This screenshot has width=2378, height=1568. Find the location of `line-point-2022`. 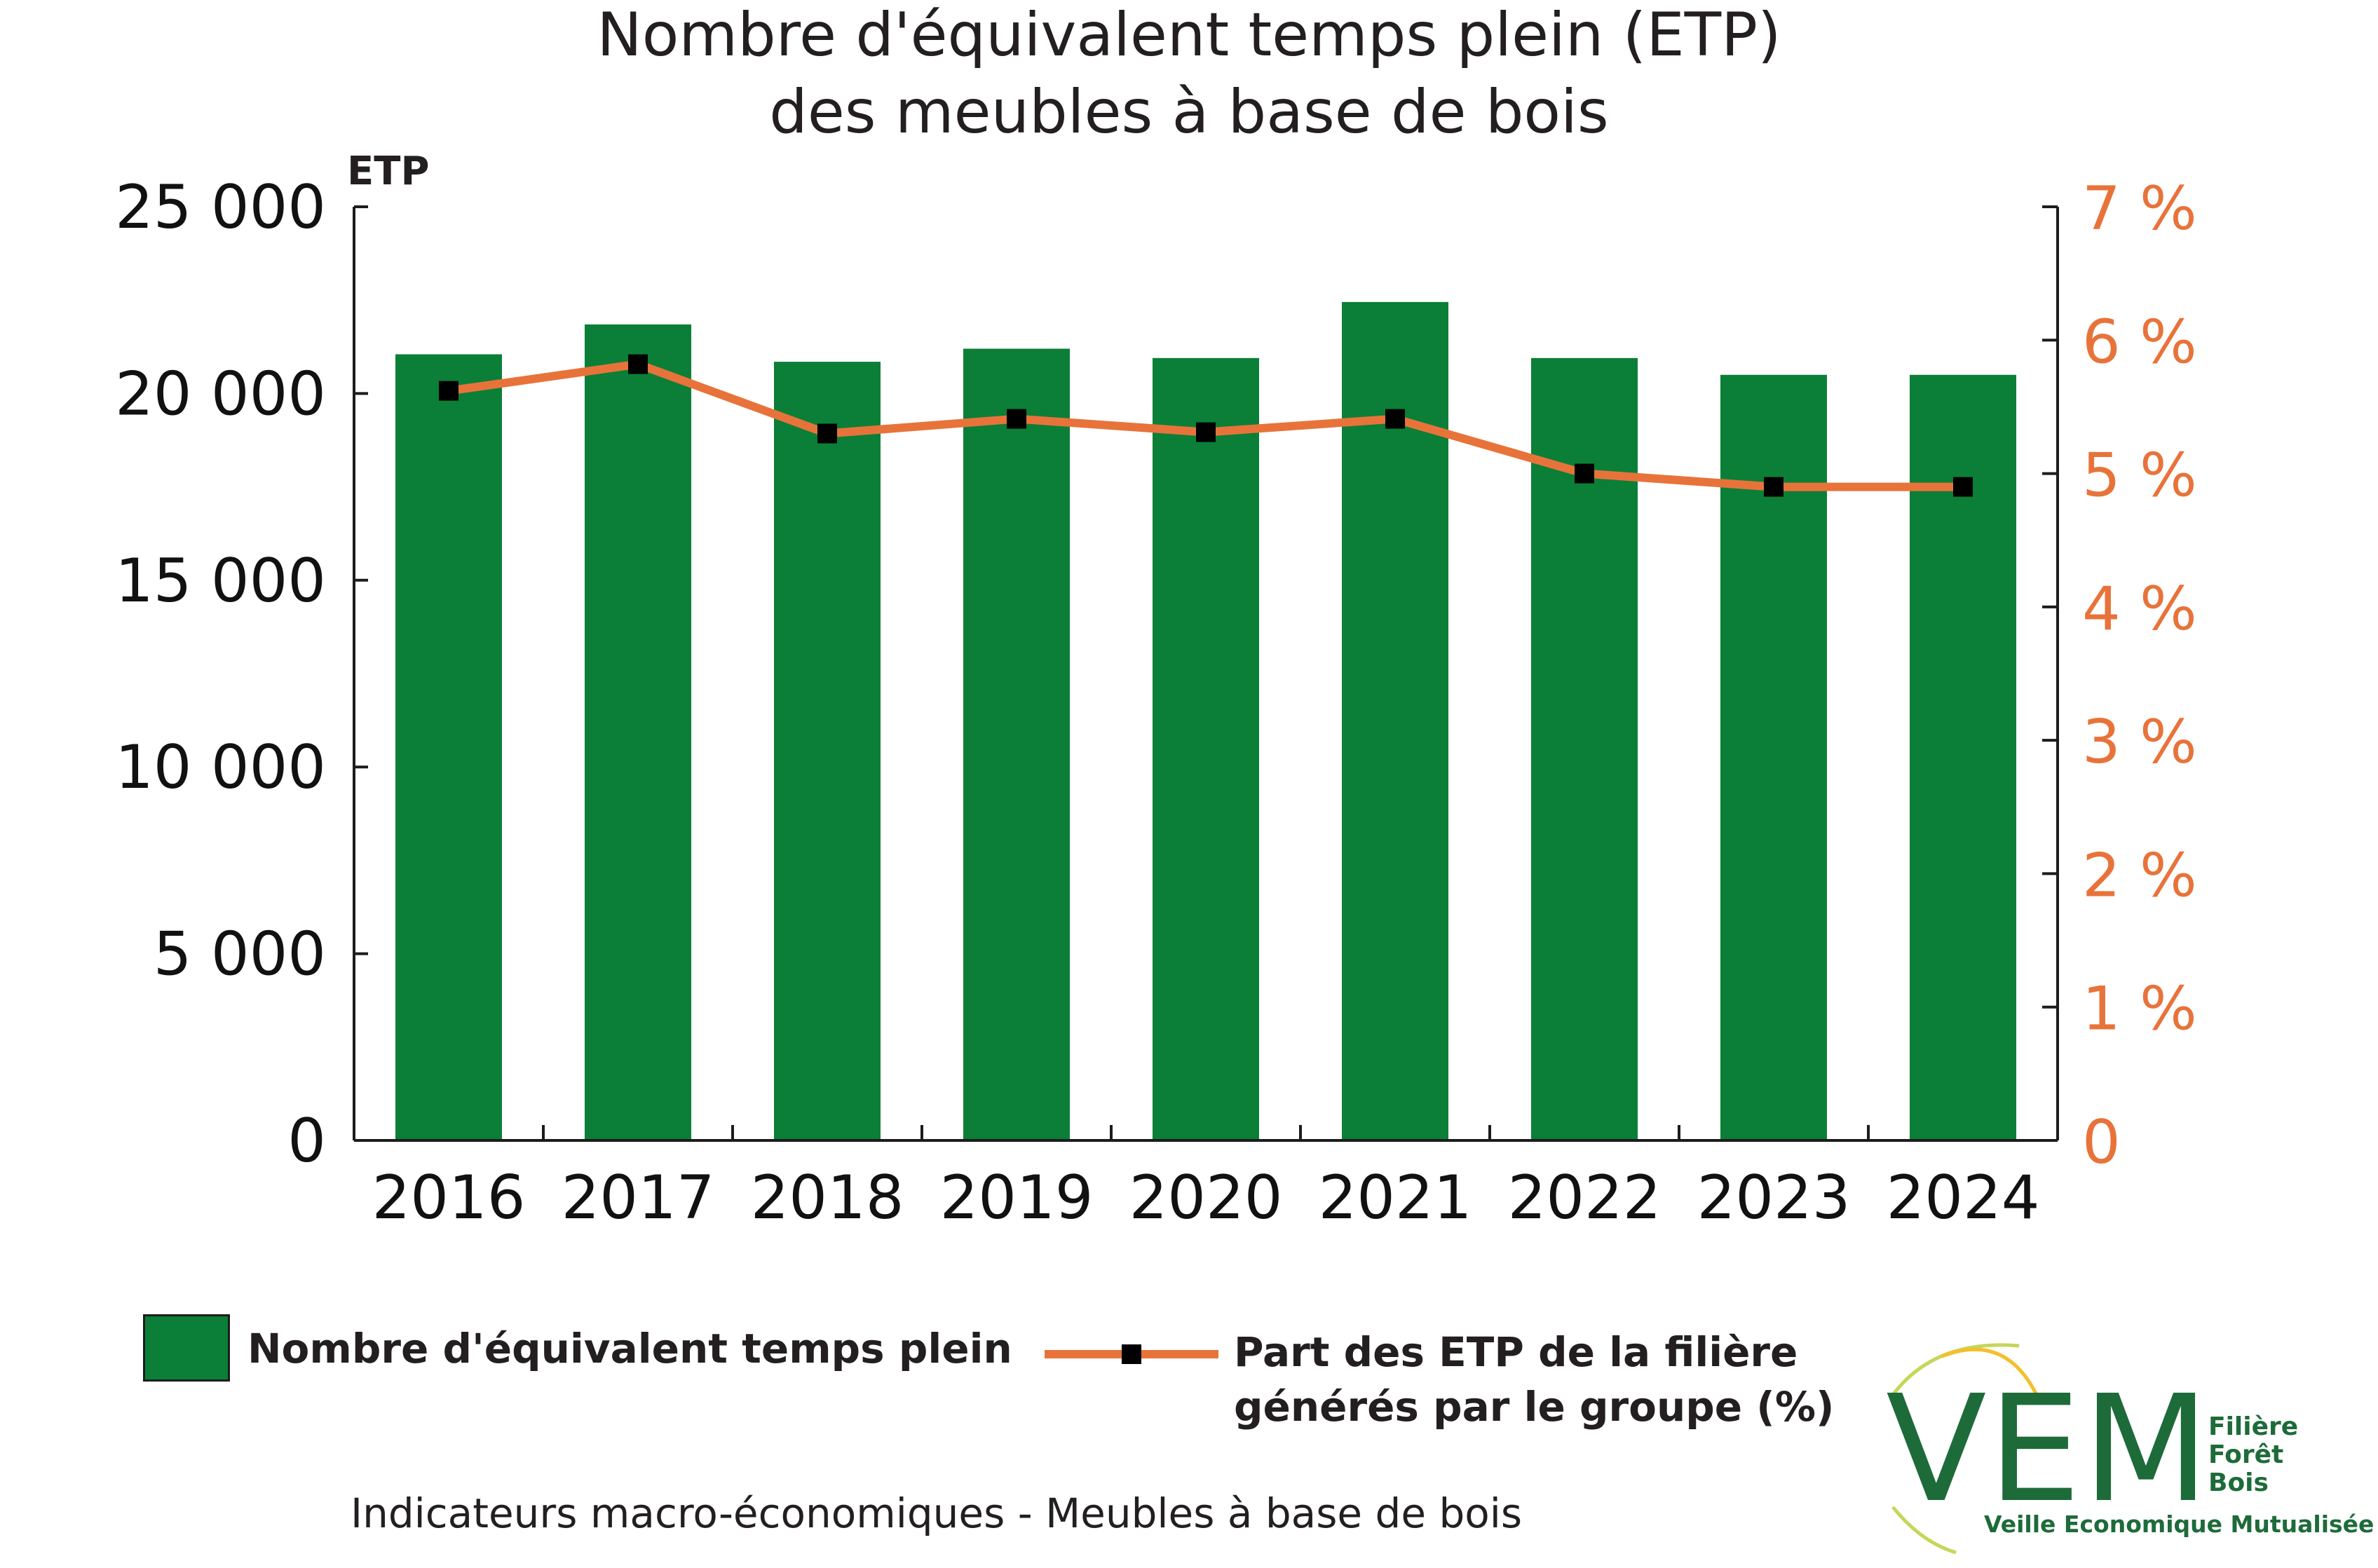

line-point-2022 is located at coordinates (1584, 473).